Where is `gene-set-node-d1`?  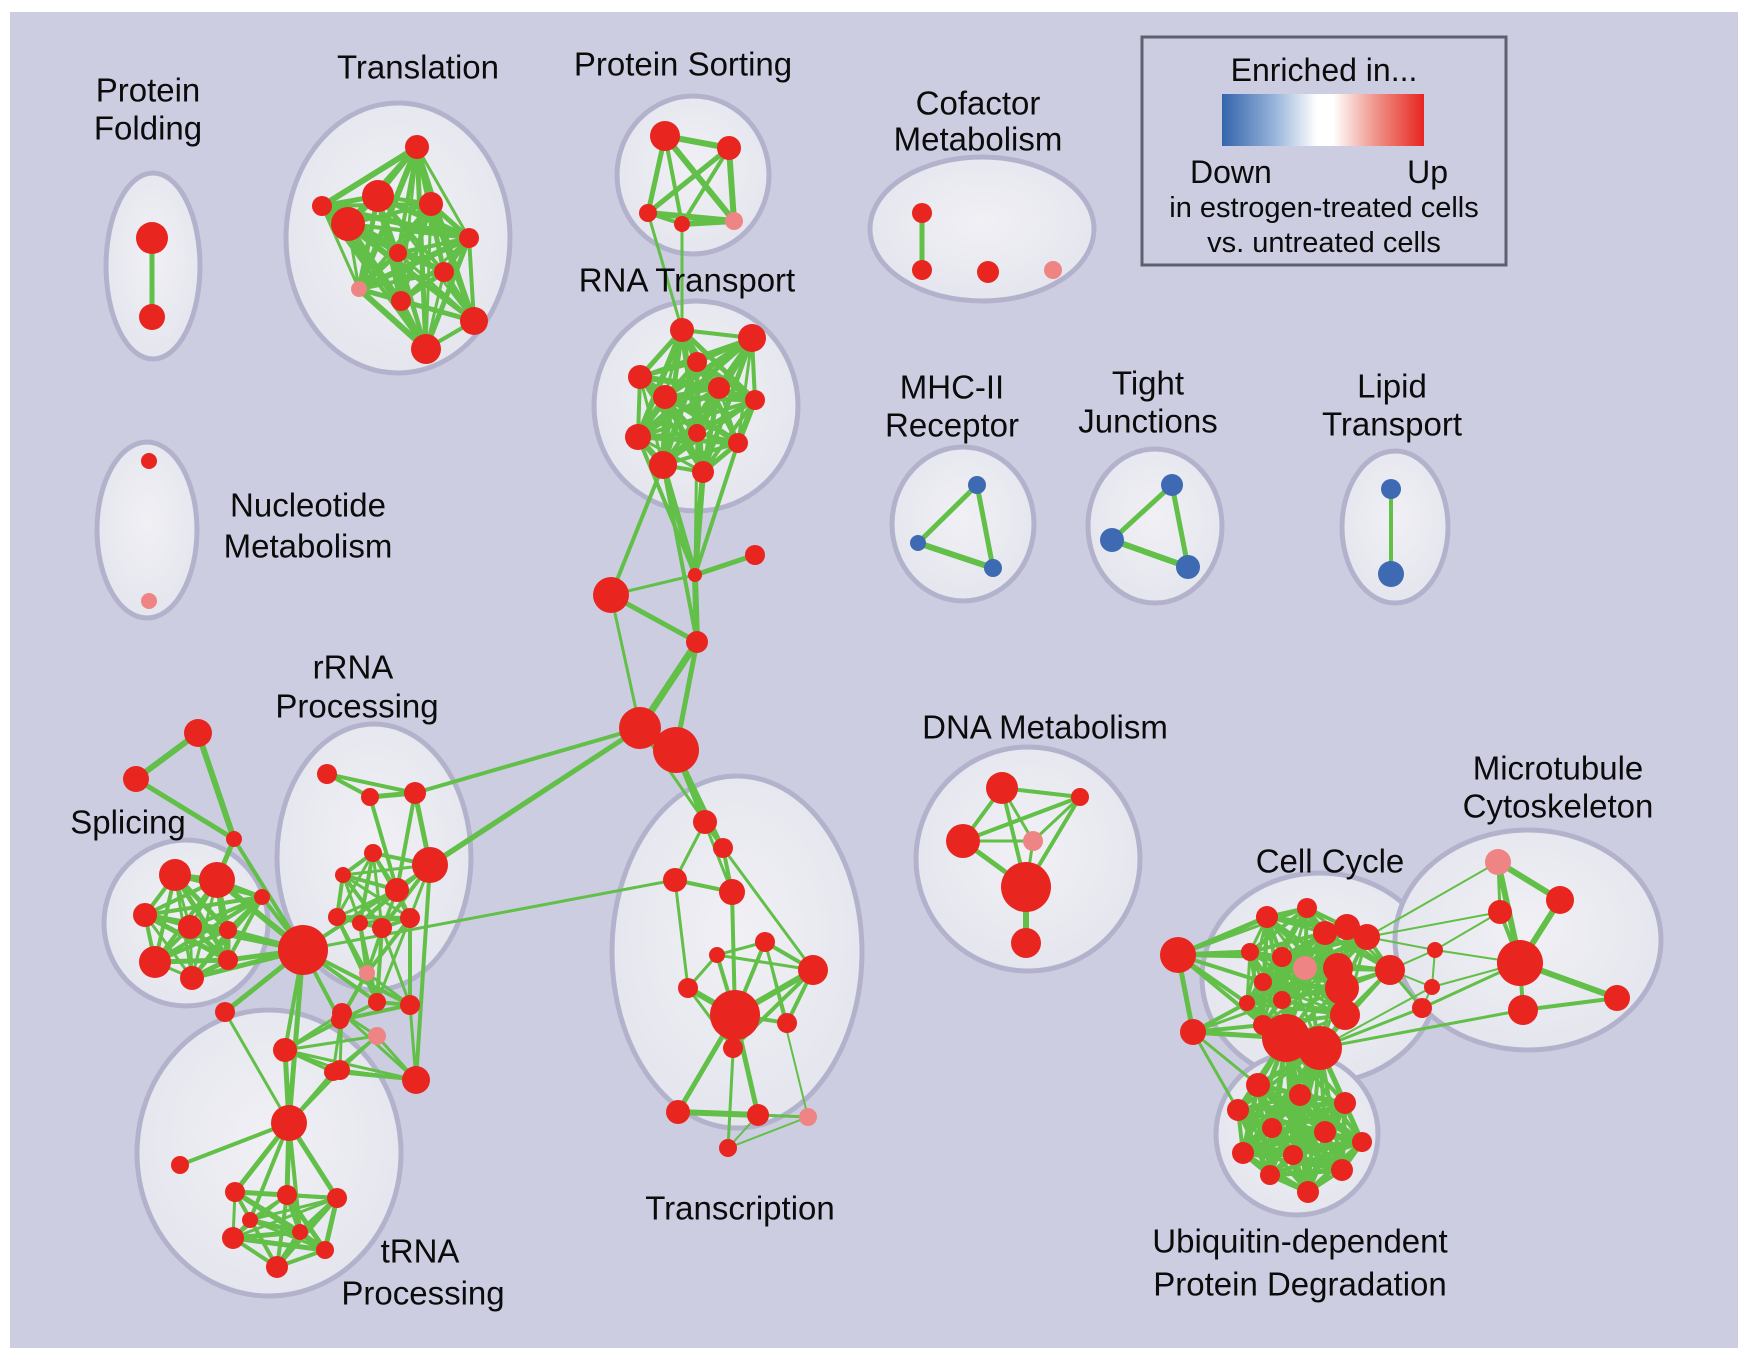
gene-set-node-d1 is located at coordinates (1002, 788).